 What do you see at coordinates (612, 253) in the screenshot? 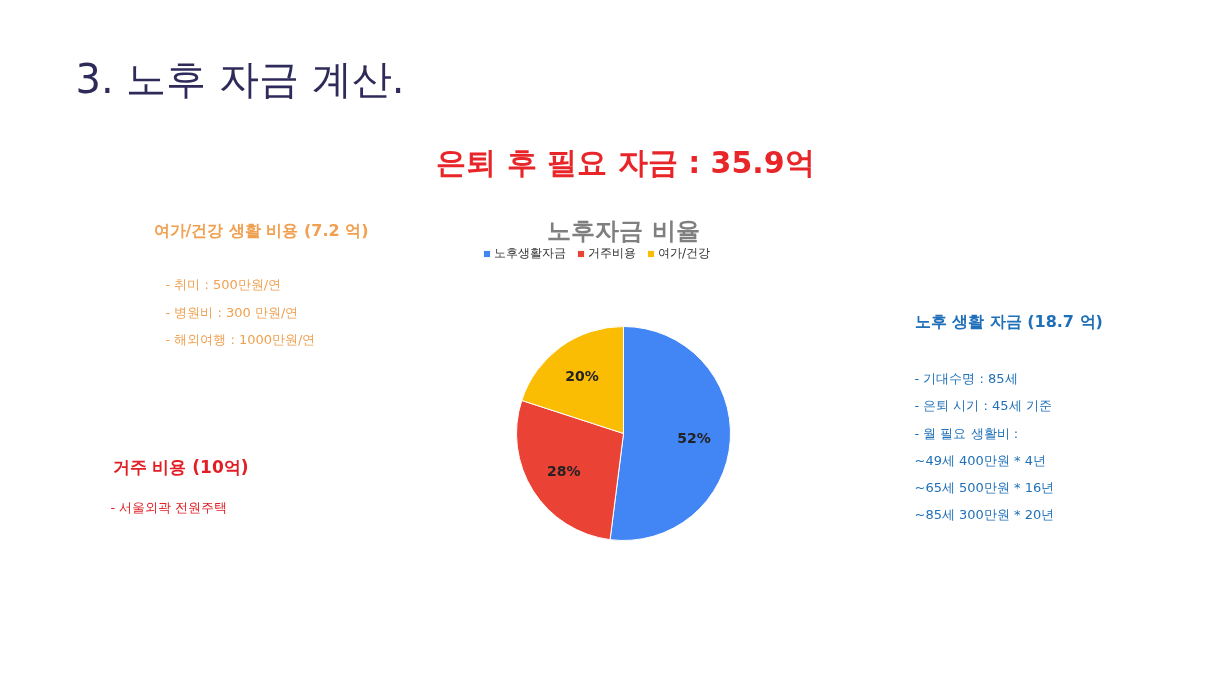
I see `legend-label: 거주비용` at bounding box center [612, 253].